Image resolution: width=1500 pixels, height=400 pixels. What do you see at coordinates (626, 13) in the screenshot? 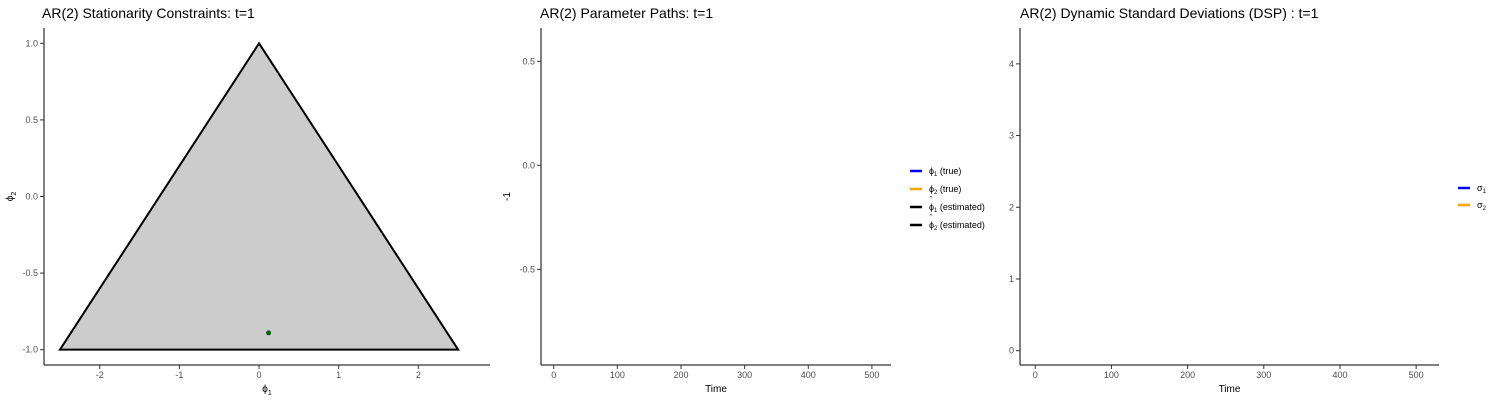
I see `chart-title: AR(2) Parameter Paths: t=1` at bounding box center [626, 13].